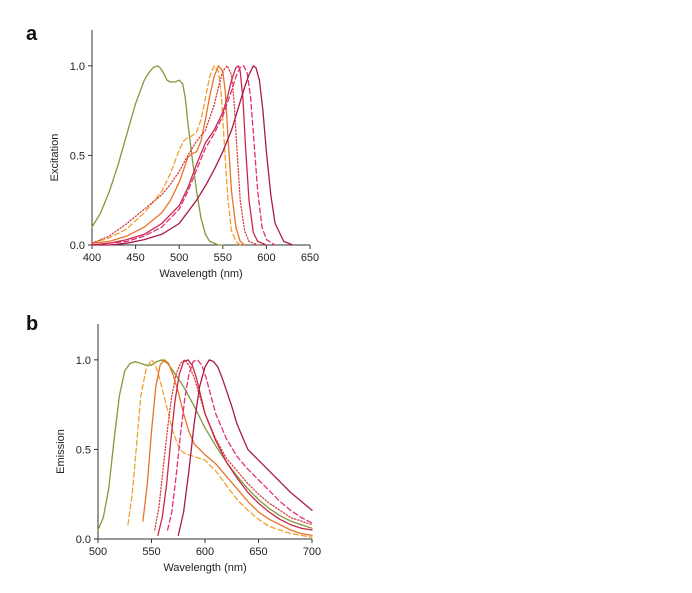  Describe the element at coordinates (92, 258) in the screenshot. I see `x-tick-label: 400` at that location.